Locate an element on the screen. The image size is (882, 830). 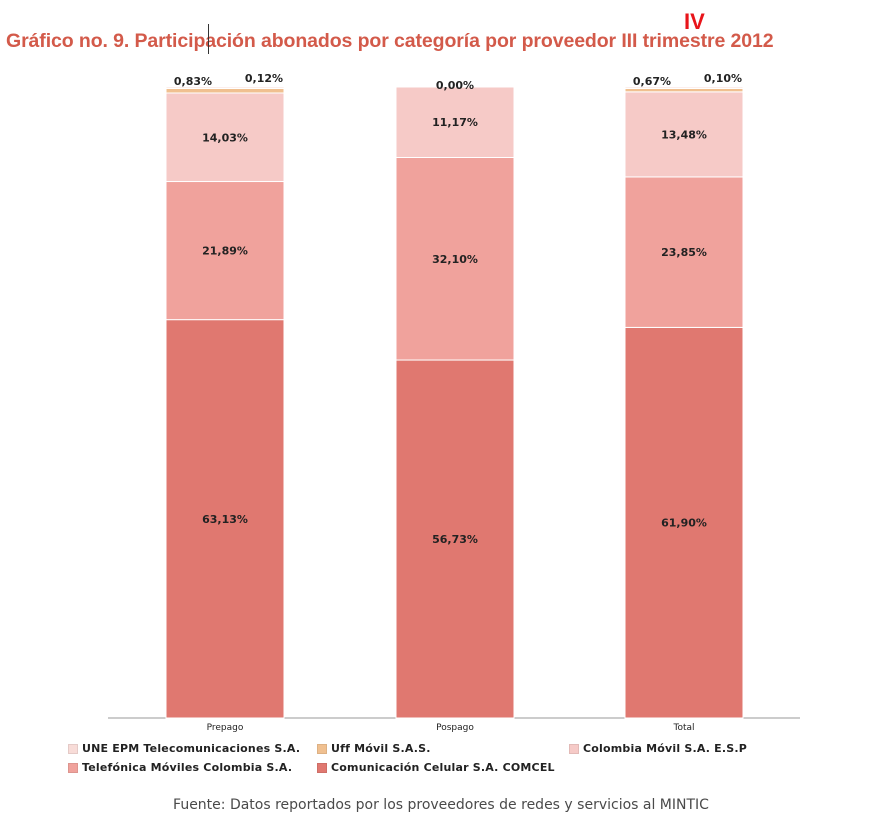
legend-item: Comunicación Celular S.A. COMCEL is located at coordinates (436, 767).